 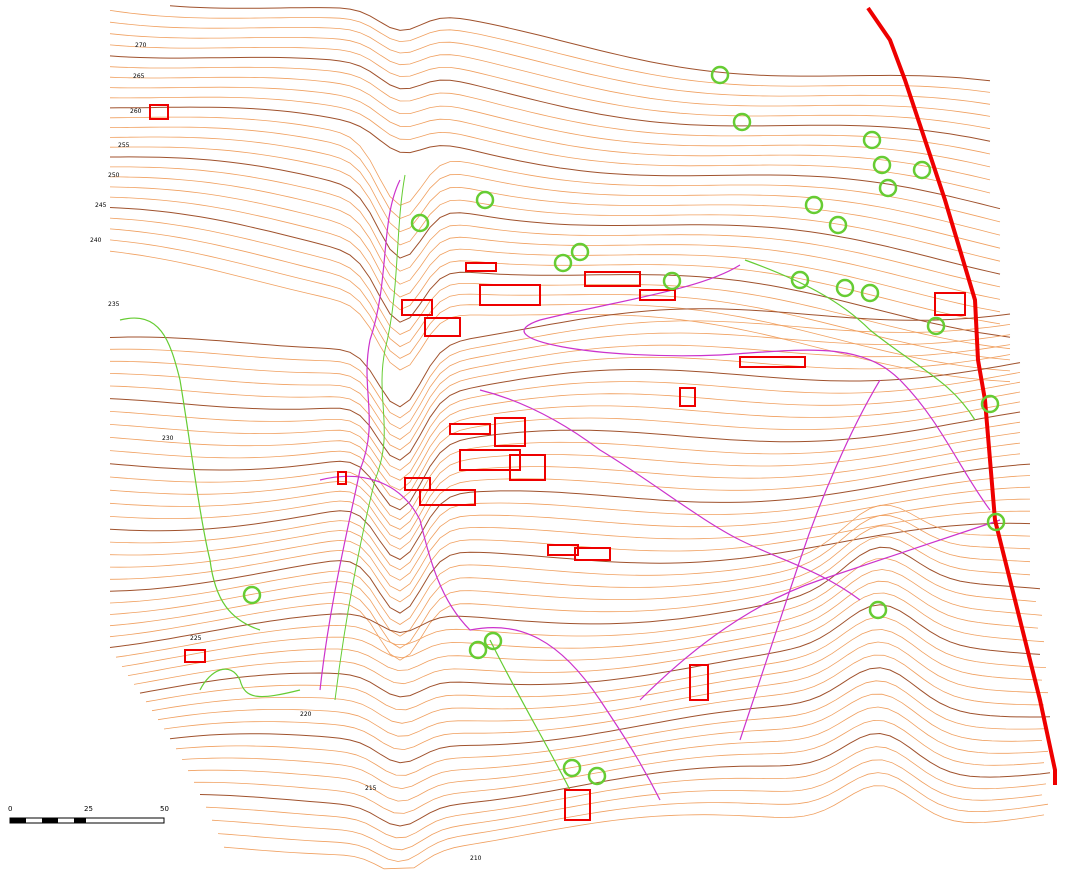 I want to click on elevation-label: 235, so click(x=114, y=304).